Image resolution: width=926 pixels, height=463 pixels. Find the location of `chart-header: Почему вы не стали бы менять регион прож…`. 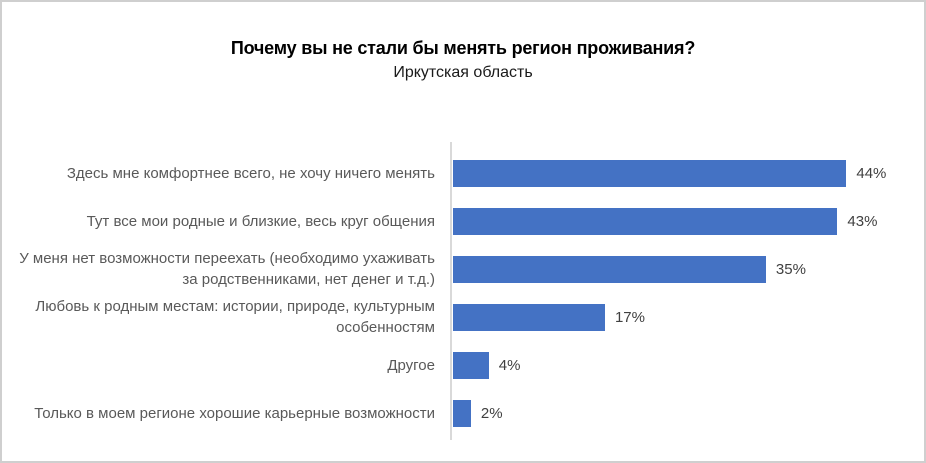

chart-header: Почему вы не стали бы менять регион прож… is located at coordinates (463, 60).